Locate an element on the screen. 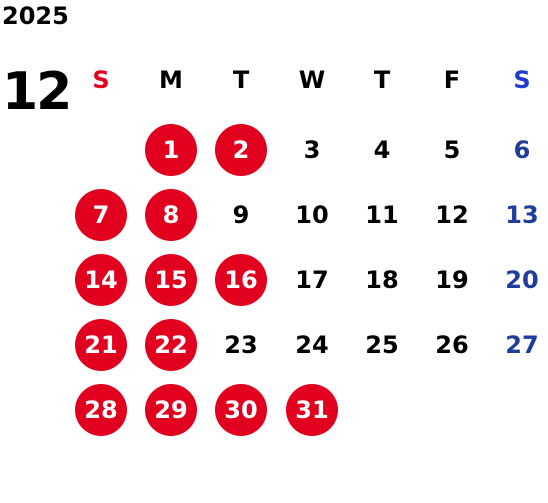 The height and width of the screenshot is (503, 548). day-cell-5: 5 is located at coordinates (452, 150).